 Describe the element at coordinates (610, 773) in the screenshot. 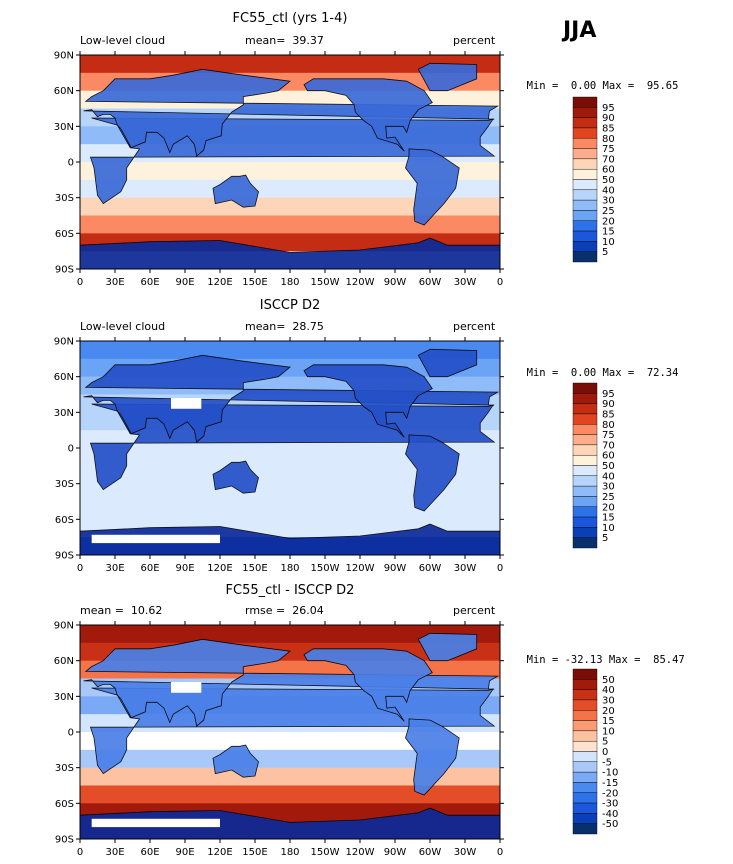

I see `colorbar-label: -10` at that location.